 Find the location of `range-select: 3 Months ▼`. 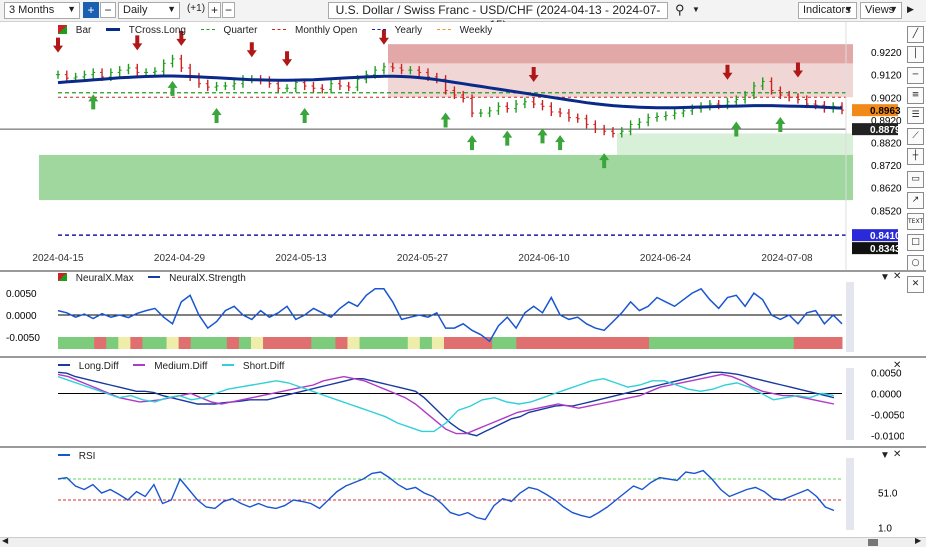

range-select: 3 Months ▼ is located at coordinates (42, 10).